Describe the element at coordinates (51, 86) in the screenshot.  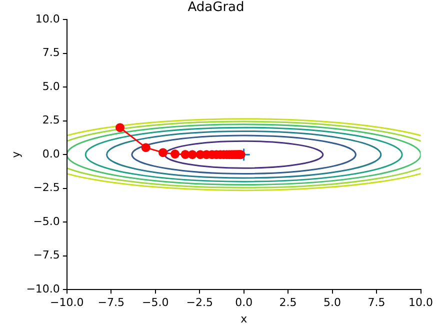
I see `y-tick-label: 5.0` at that location.